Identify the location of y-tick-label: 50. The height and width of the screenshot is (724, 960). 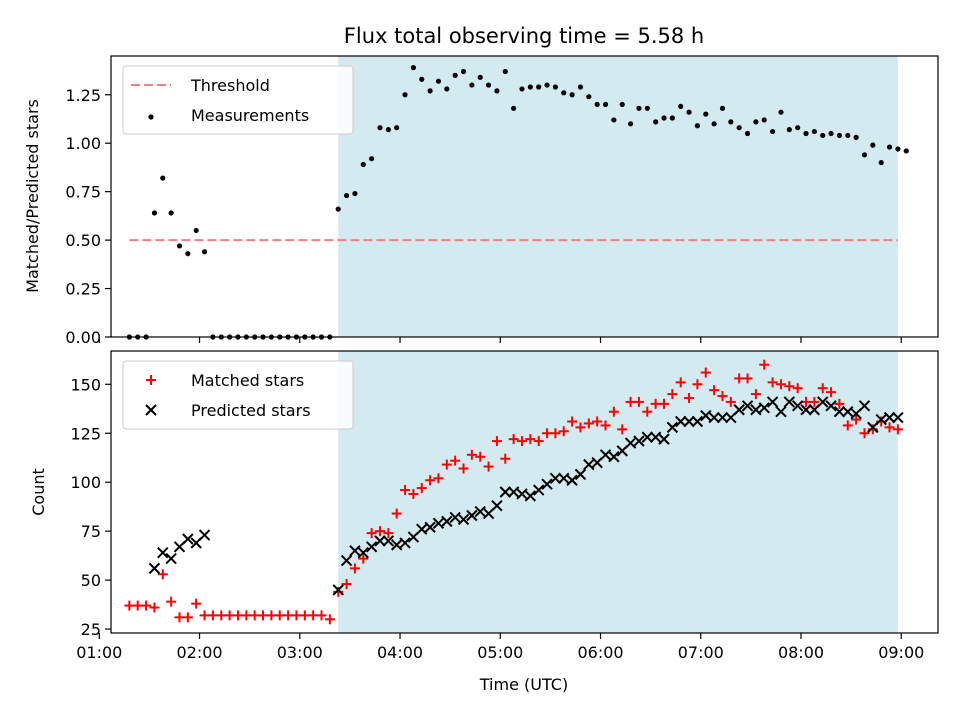
(91, 580).